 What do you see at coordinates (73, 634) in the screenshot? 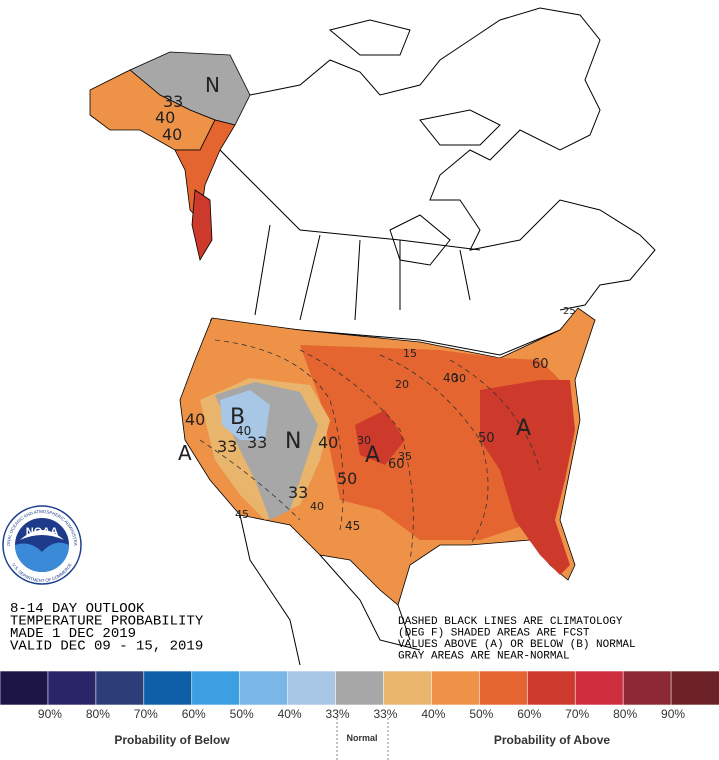
I see `title-line: MADE 1 DEC 2019` at bounding box center [73, 634].